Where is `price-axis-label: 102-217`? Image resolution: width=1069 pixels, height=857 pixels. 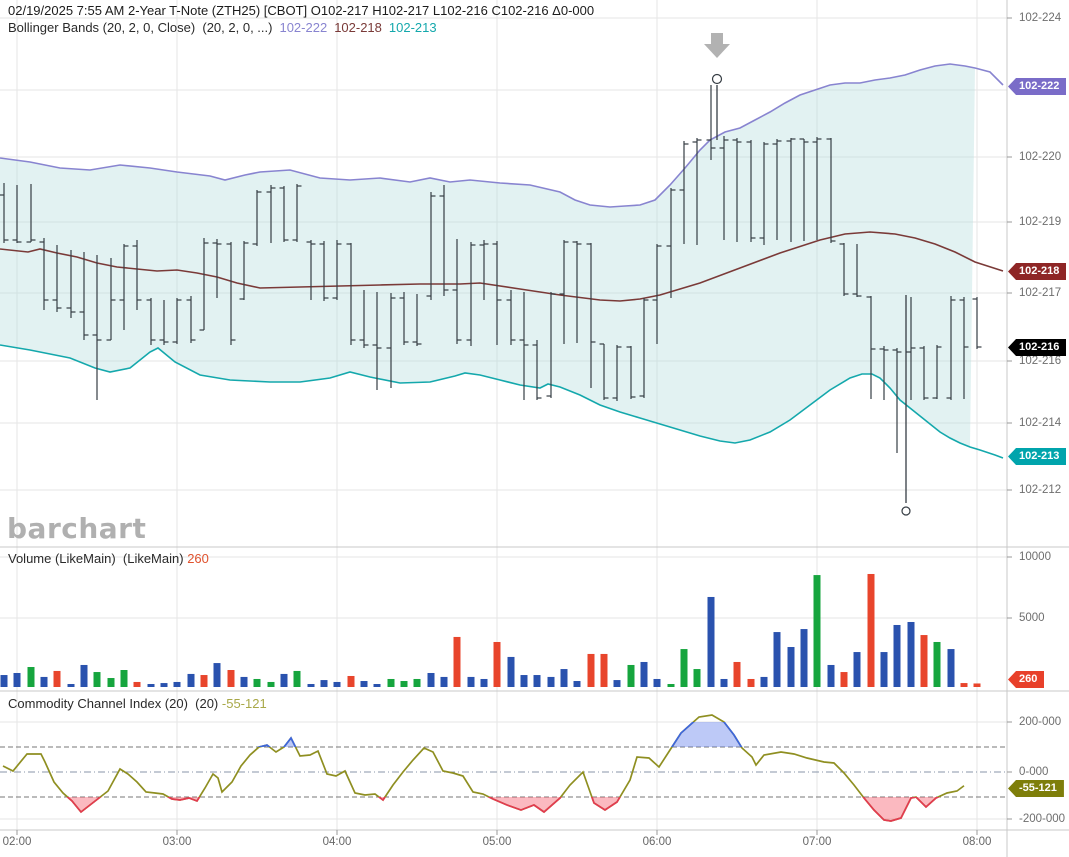
price-axis-label: 102-217 is located at coordinates (1040, 293).